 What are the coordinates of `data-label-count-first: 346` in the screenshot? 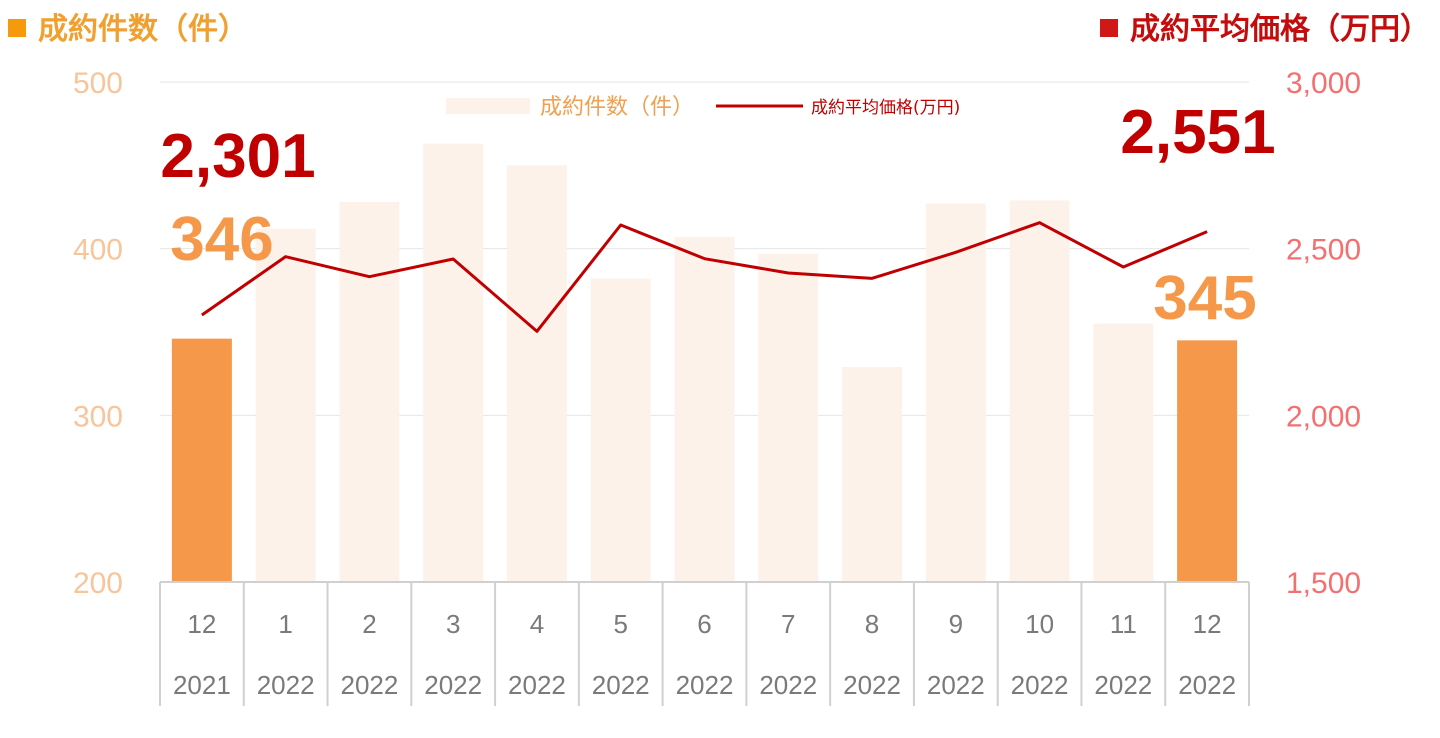 It's located at (221, 239).